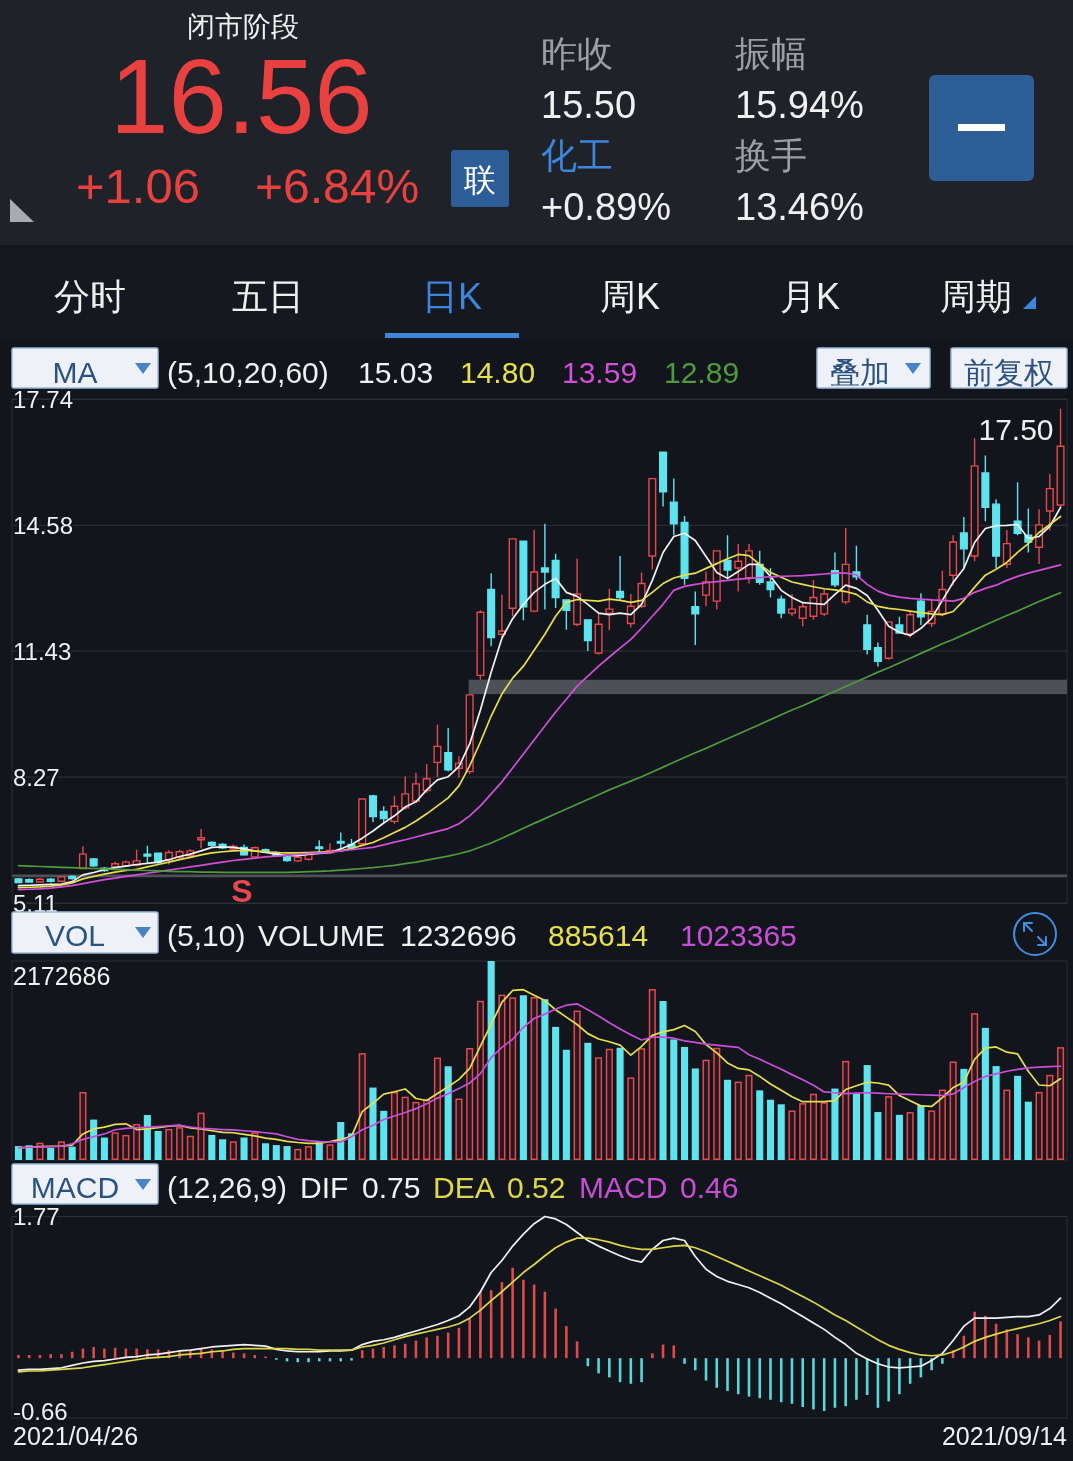 Image resolution: width=1073 pixels, height=1461 pixels. I want to click on text: 周期, so click(976, 296).